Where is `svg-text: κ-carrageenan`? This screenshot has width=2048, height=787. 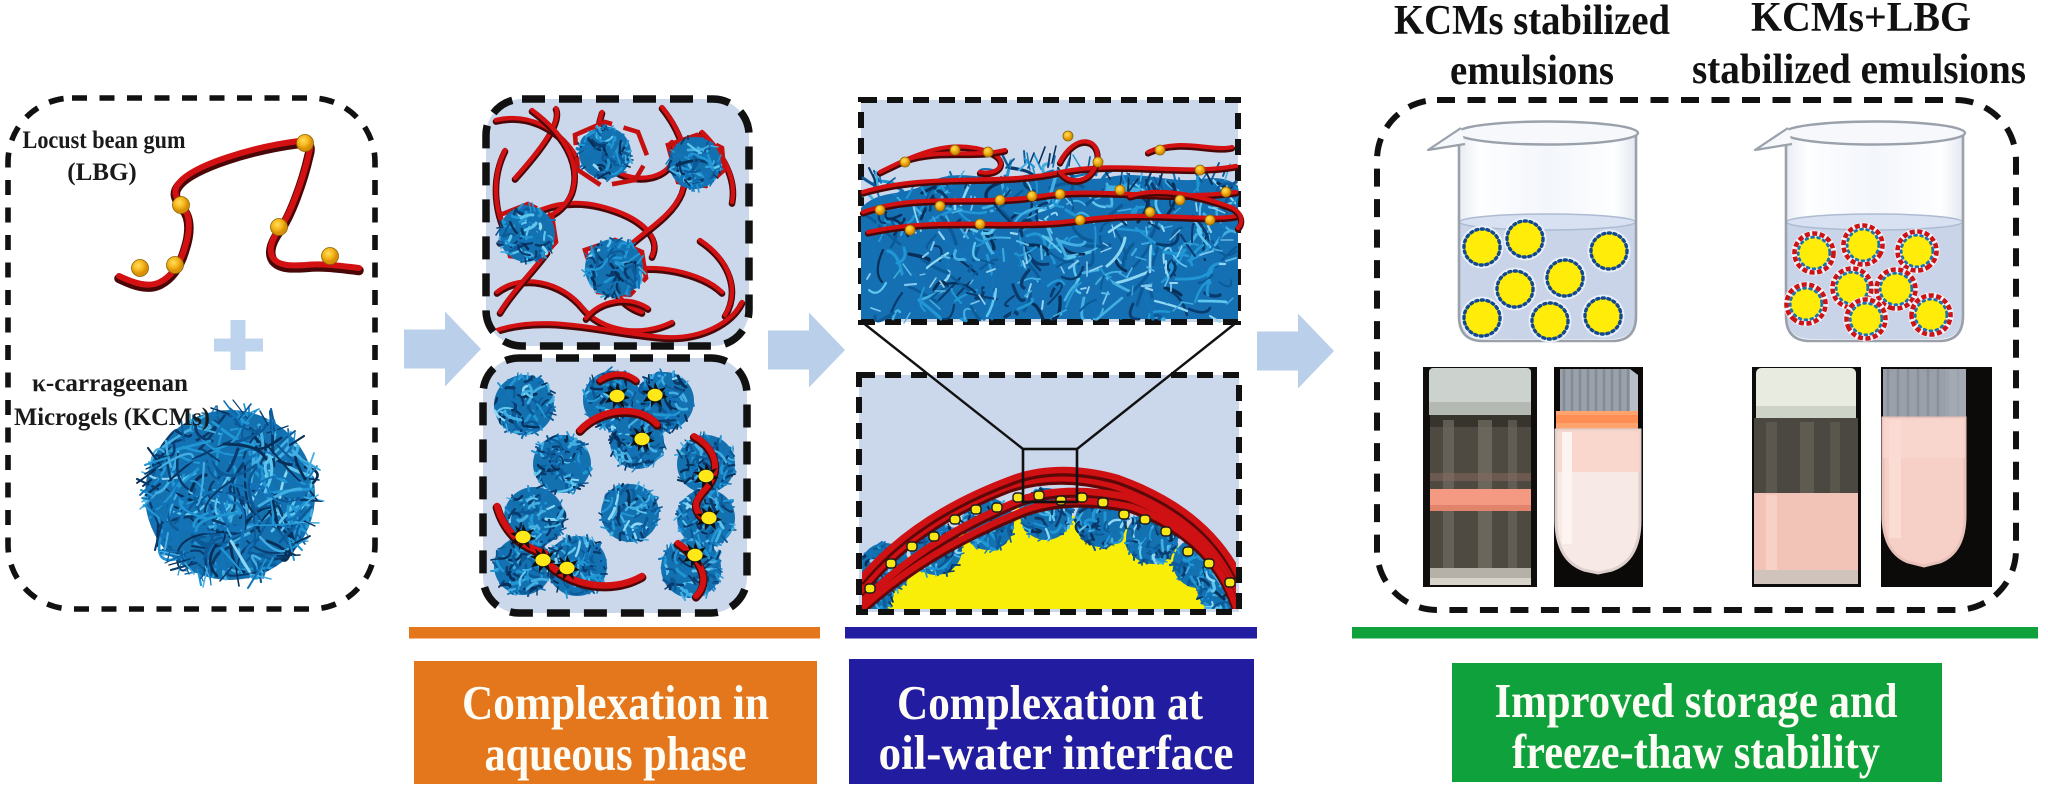 svg-text: κ-carrageenan is located at coordinates (110, 383).